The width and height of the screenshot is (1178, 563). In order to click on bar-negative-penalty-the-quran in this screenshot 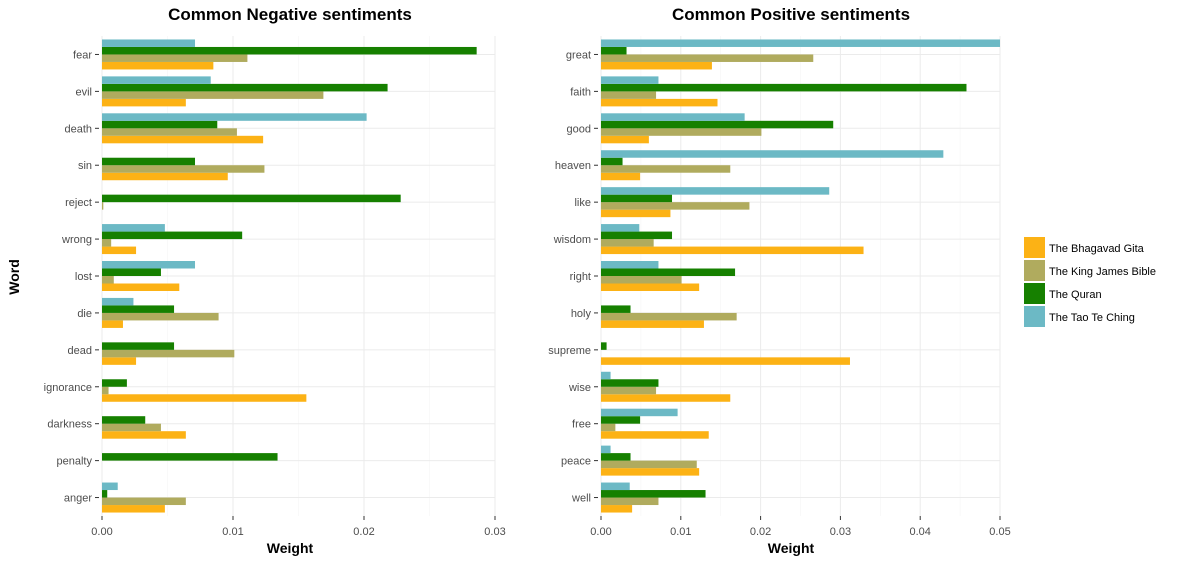, I will do `click(190, 457)`.